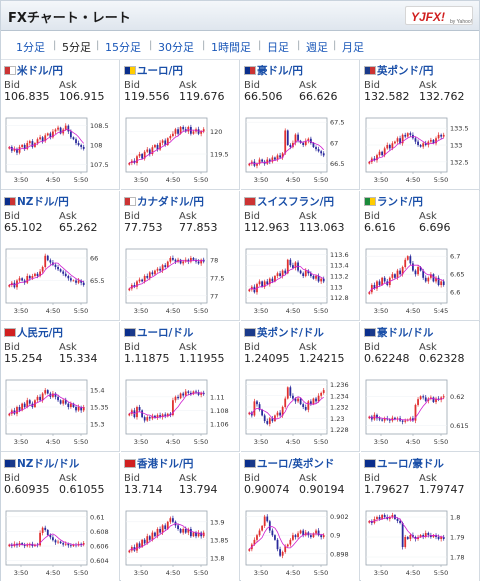 The image size is (480, 581). I want to click on ask-value: 1.11955, so click(202, 358).